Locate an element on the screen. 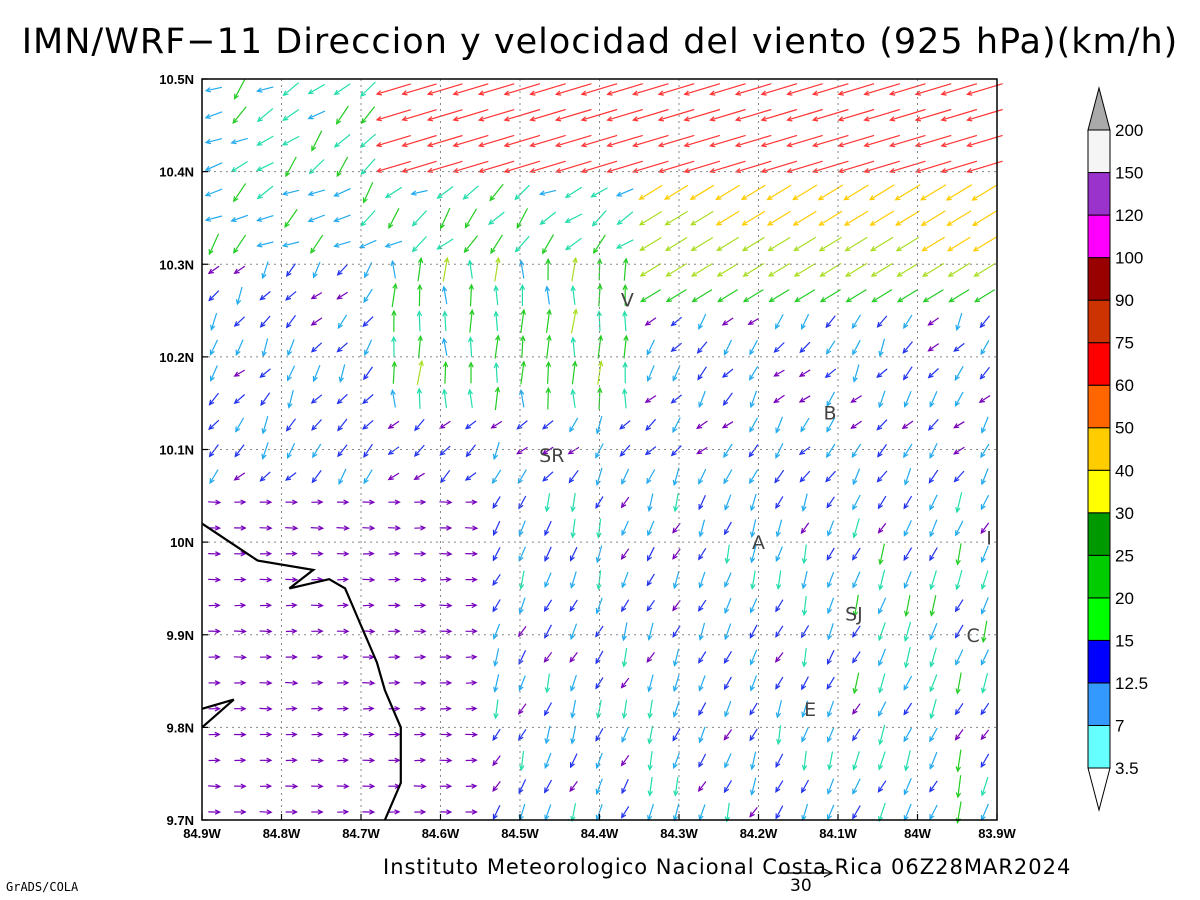 Image resolution: width=1200 pixels, height=900 pixels. x-tick-label: 83.9W is located at coordinates (997, 833).